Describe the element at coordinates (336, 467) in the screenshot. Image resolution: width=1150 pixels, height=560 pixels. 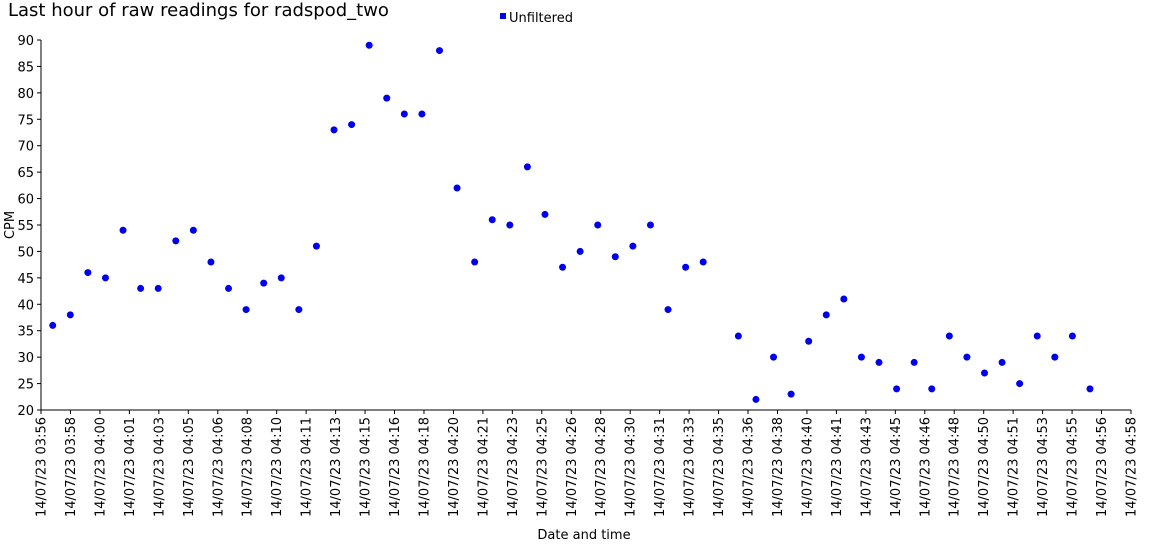
I see `x-tick-label: 14/07/23 04:13` at that location.